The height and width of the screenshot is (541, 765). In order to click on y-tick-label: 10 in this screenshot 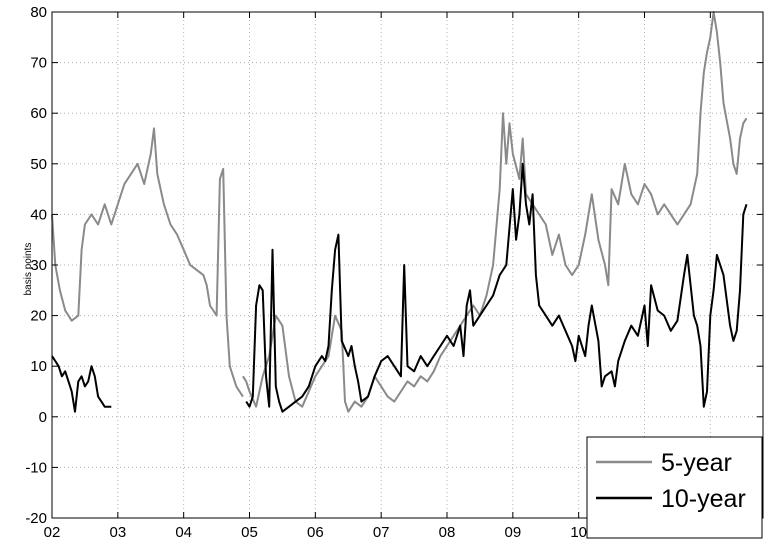, I will do `click(38, 366)`.